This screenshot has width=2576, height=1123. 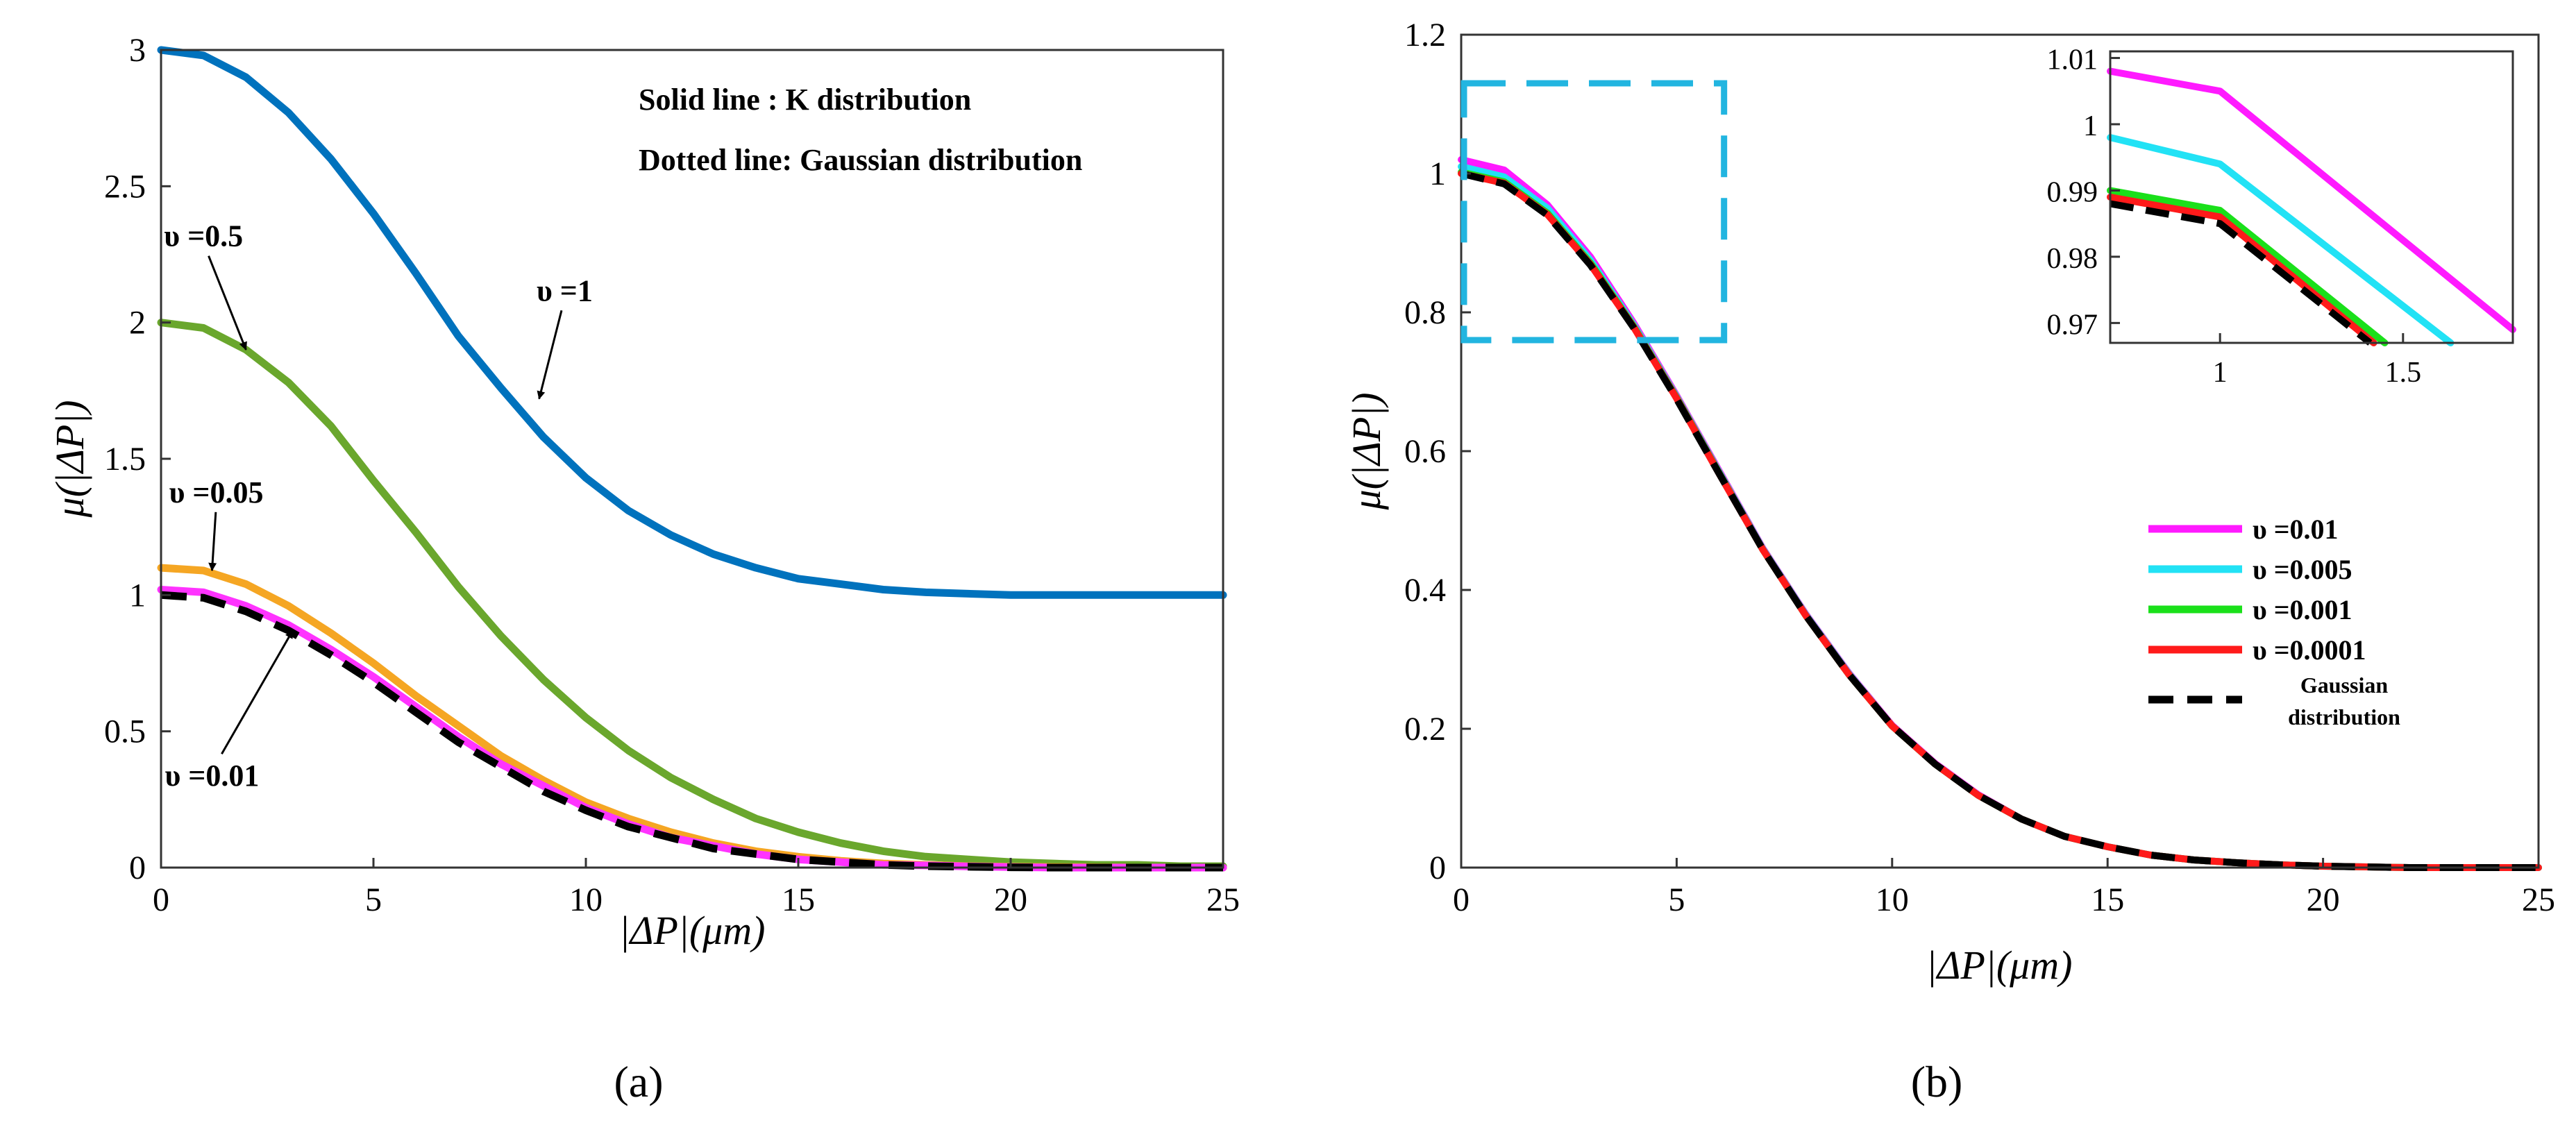 What do you see at coordinates (798, 899) in the screenshot?
I see `panel-a-xtick-label: 15` at bounding box center [798, 899].